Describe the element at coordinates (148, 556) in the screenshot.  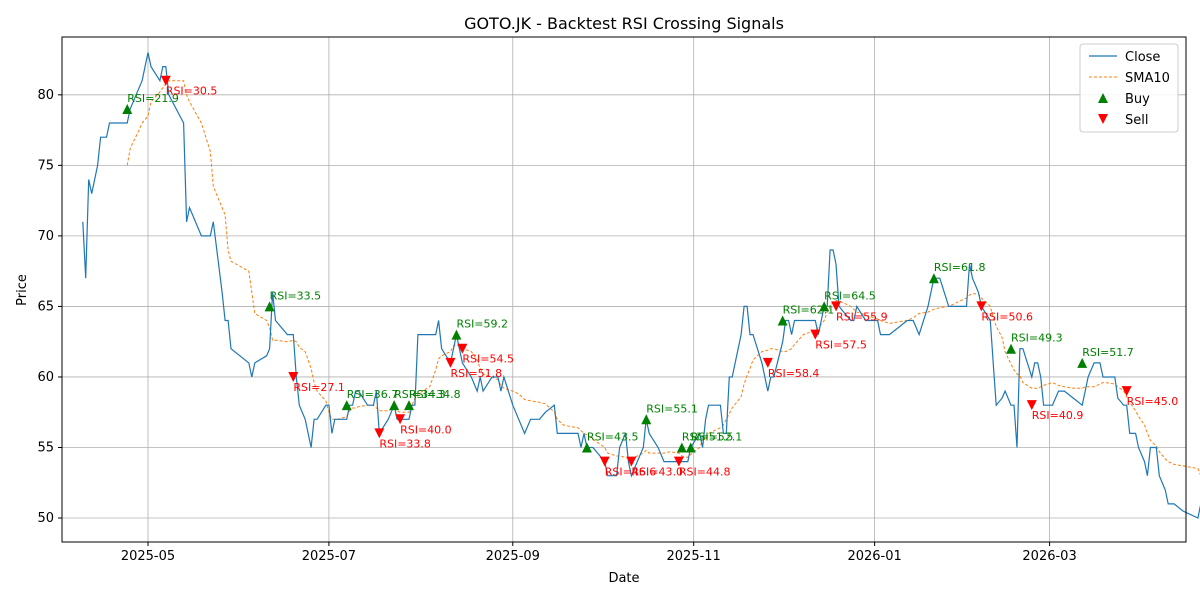
I see `x-tick-label: 2025-05` at that location.